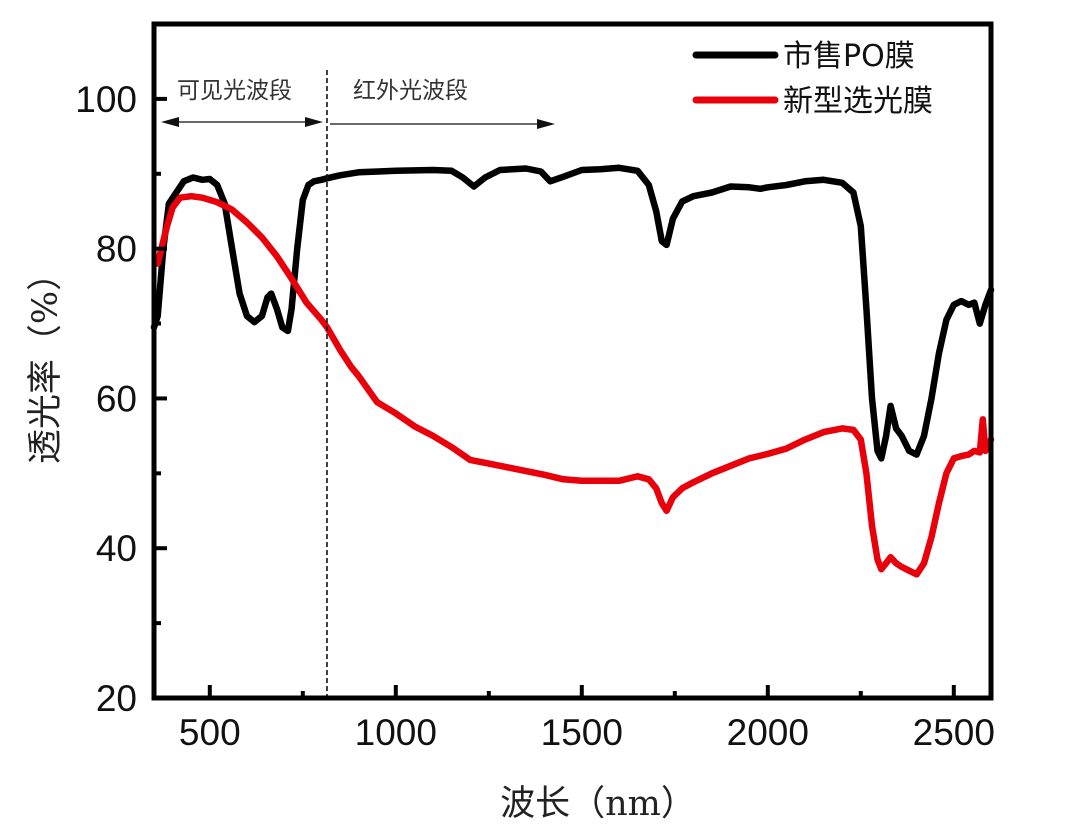 This screenshot has width=1080, height=830. I want to click on y-tick-label: 80, so click(116, 249).